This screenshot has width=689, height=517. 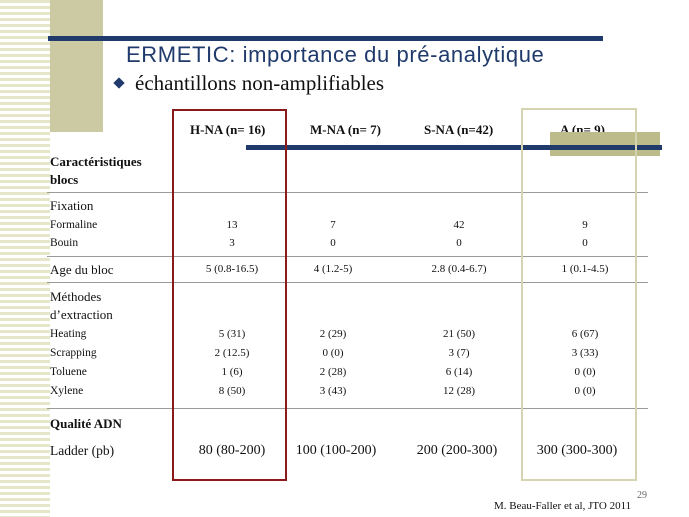 I want to click on qualite-label: Qualité ADN, so click(x=86, y=423).